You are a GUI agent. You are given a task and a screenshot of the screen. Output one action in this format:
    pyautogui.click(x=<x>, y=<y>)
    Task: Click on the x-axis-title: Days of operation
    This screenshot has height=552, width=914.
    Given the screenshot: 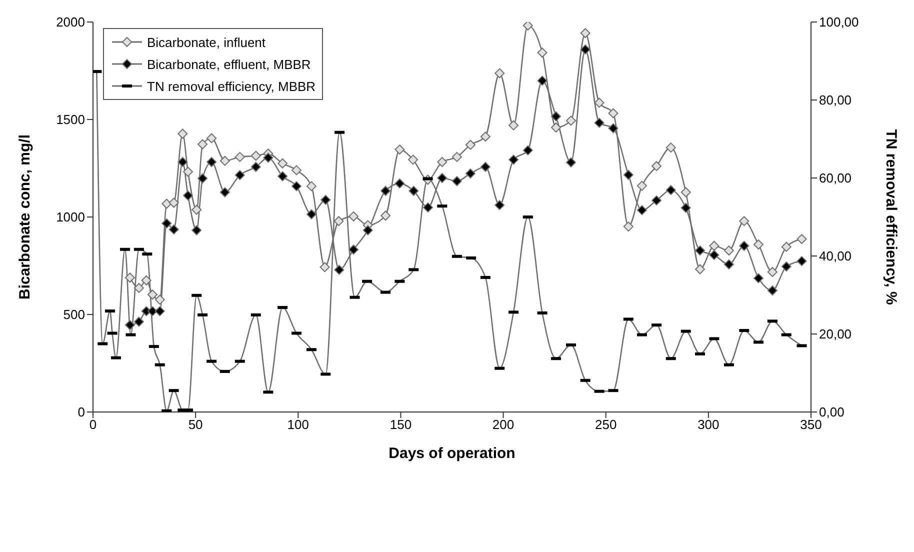 What is the action you would take?
    pyautogui.click(x=452, y=453)
    